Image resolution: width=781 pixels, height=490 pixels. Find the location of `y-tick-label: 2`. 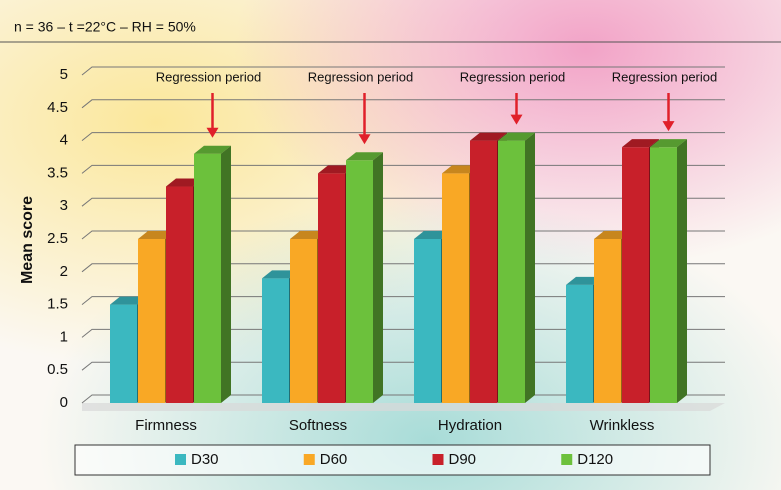

y-tick-label: 2 is located at coordinates (64, 271).